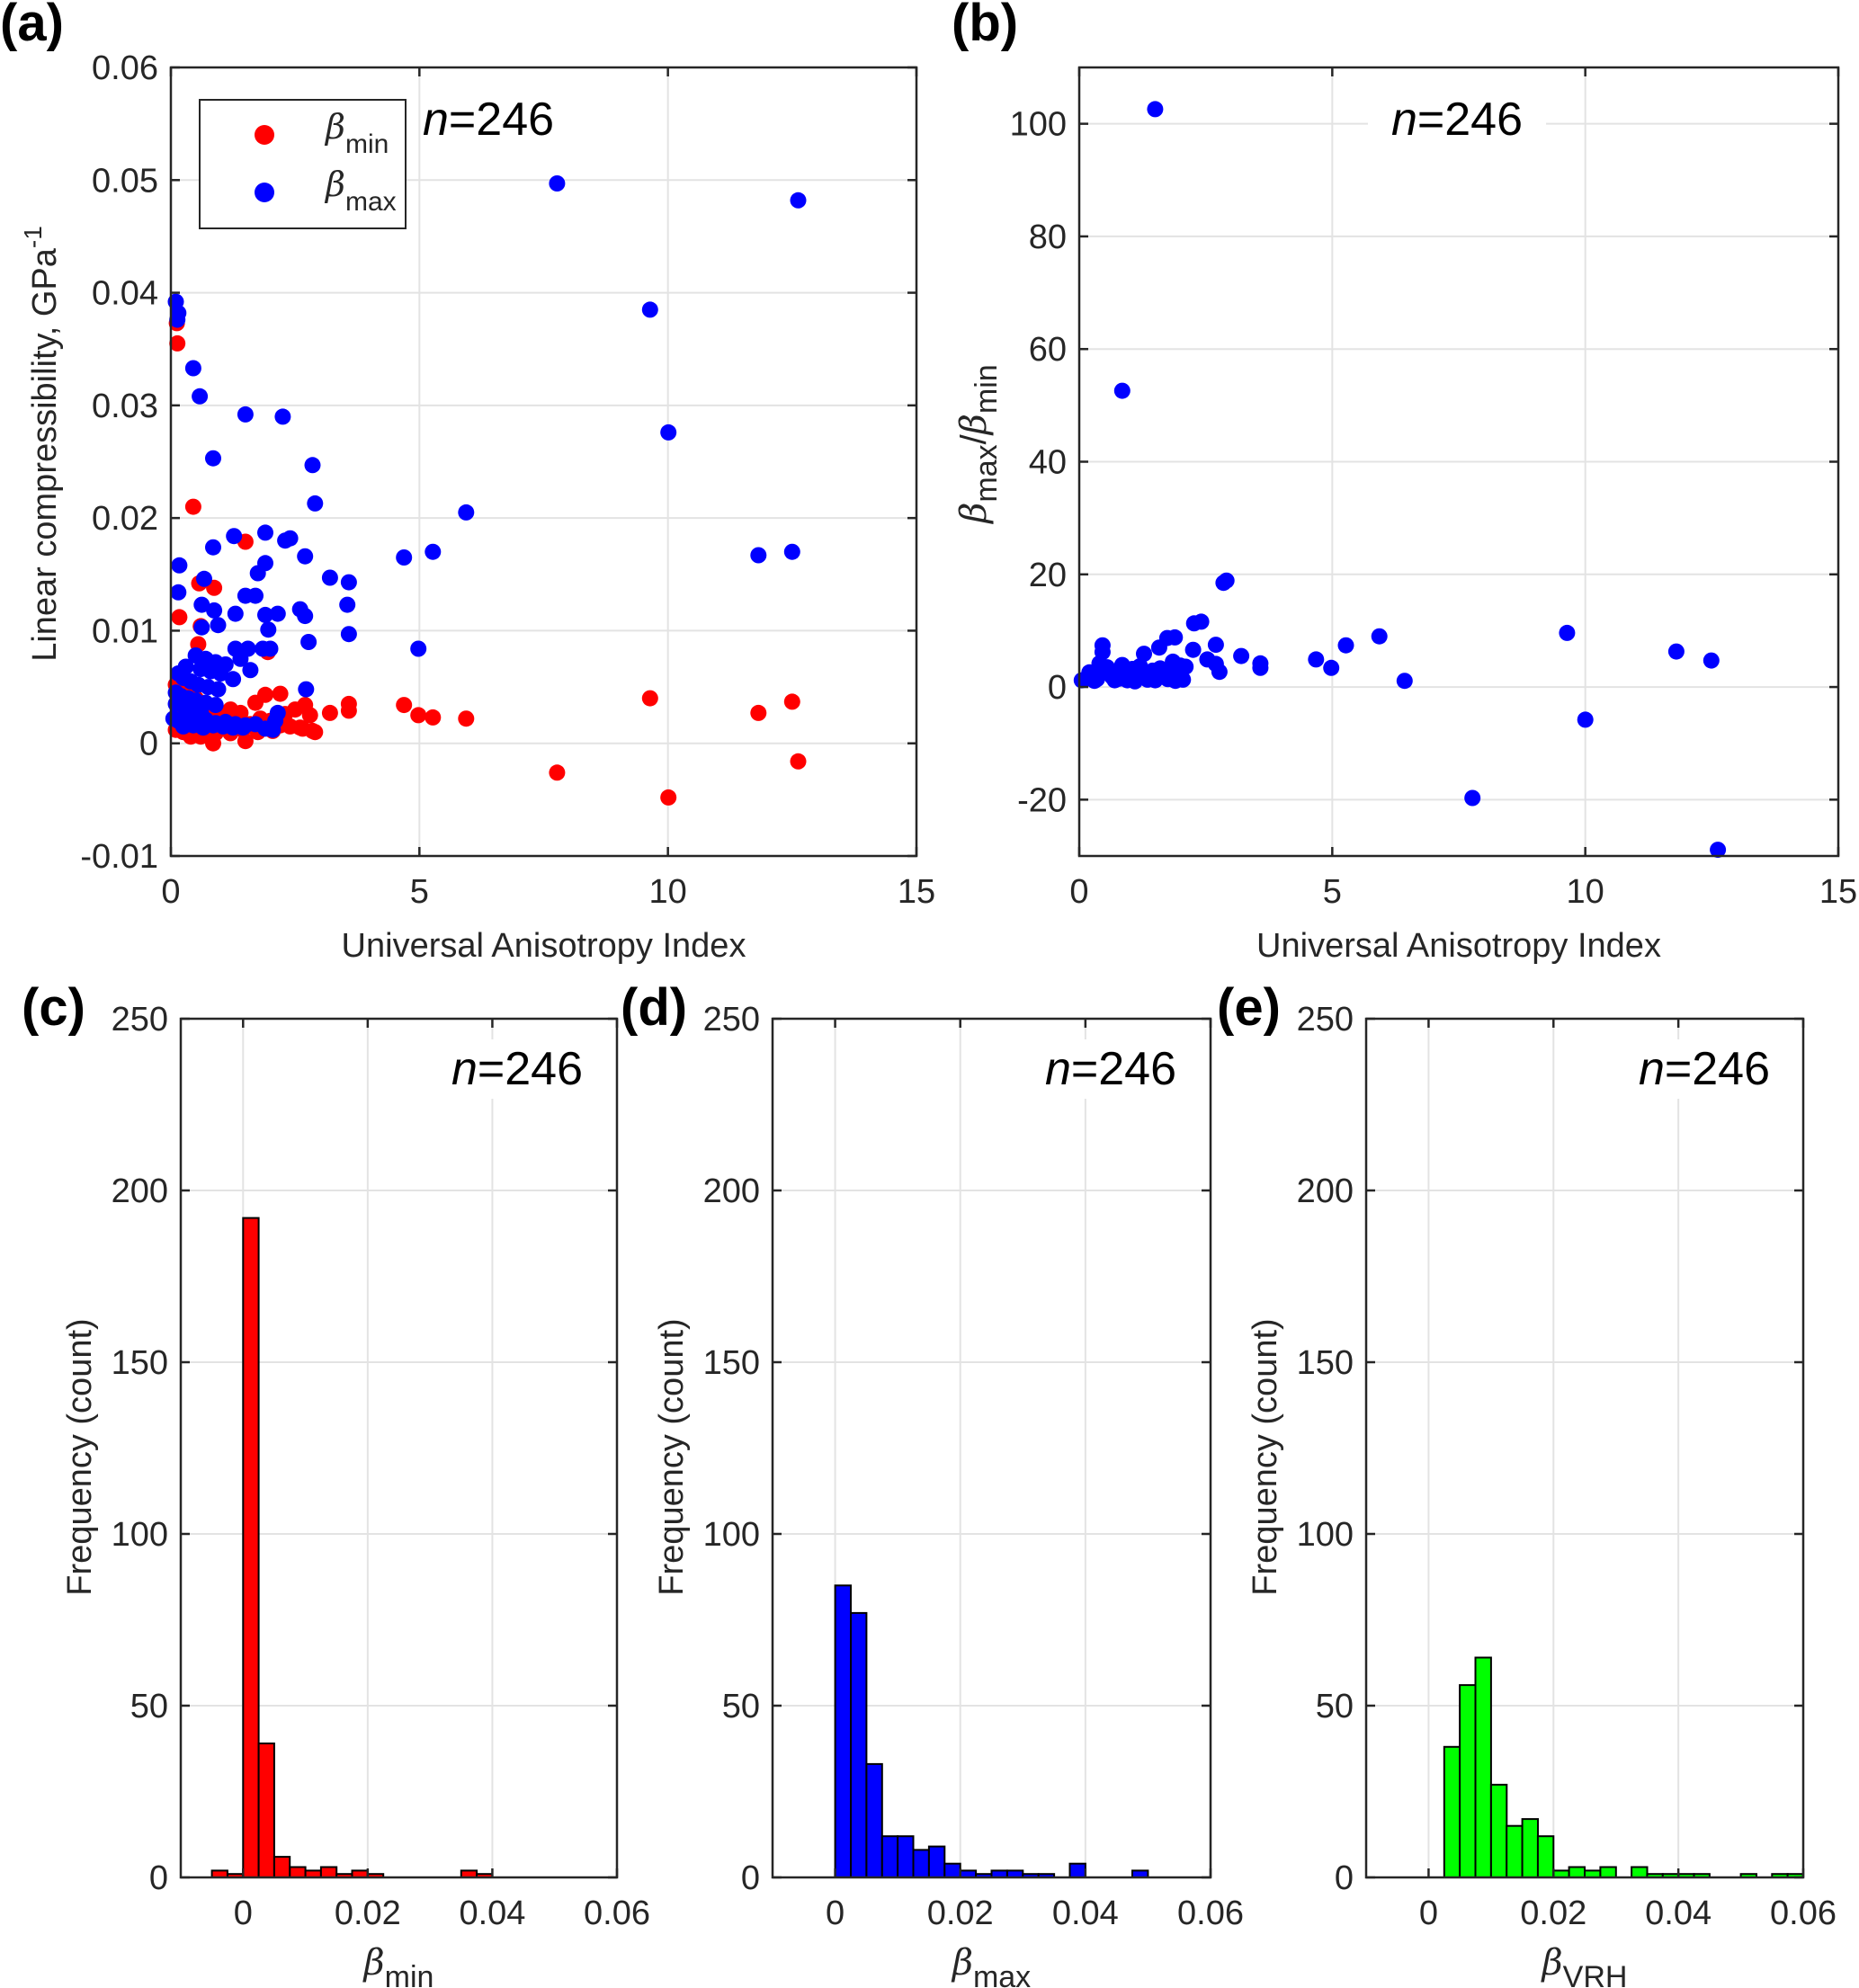 This screenshot has width=1859, height=1988. What do you see at coordinates (1595, 1974) in the screenshot?
I see `x-axis-label-subscript: VRH` at bounding box center [1595, 1974].